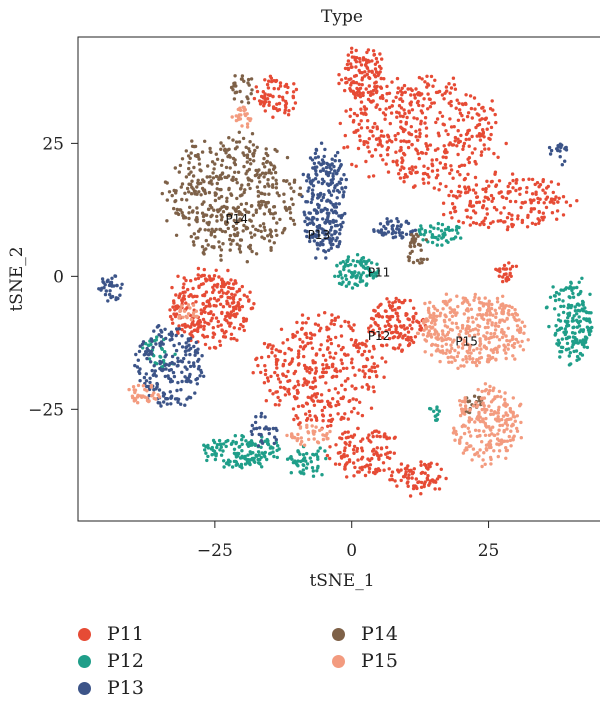 This screenshot has width=600, height=705. I want to click on chart-title: Type, so click(342, 17).